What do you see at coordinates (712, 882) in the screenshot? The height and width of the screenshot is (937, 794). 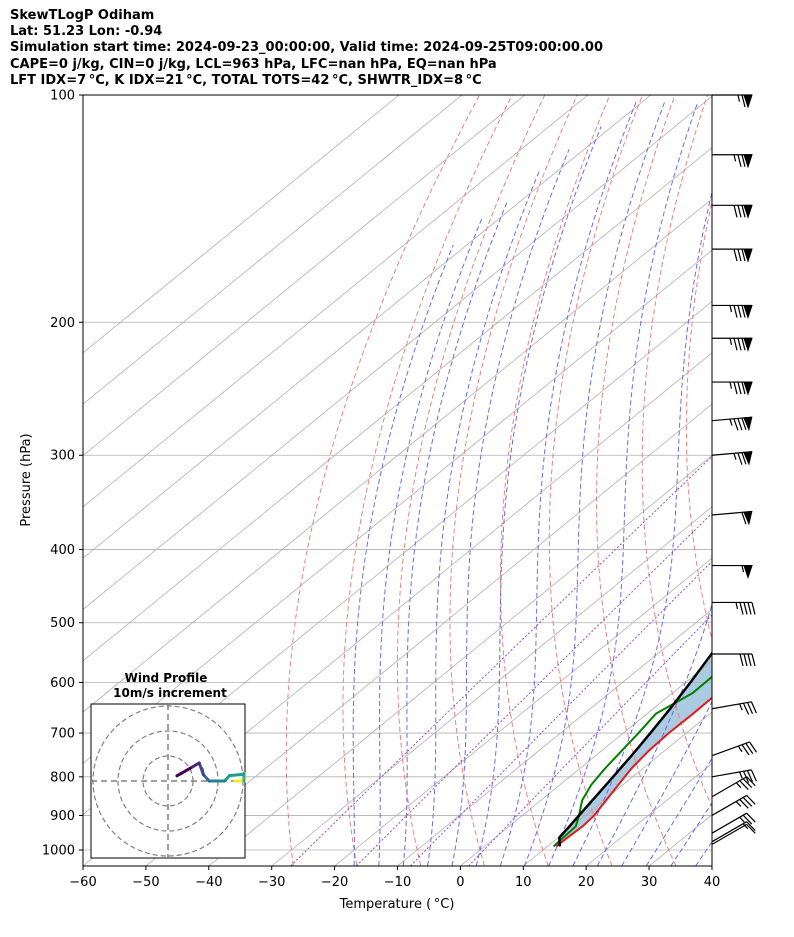 I see `x-tick-label: 40` at bounding box center [712, 882].